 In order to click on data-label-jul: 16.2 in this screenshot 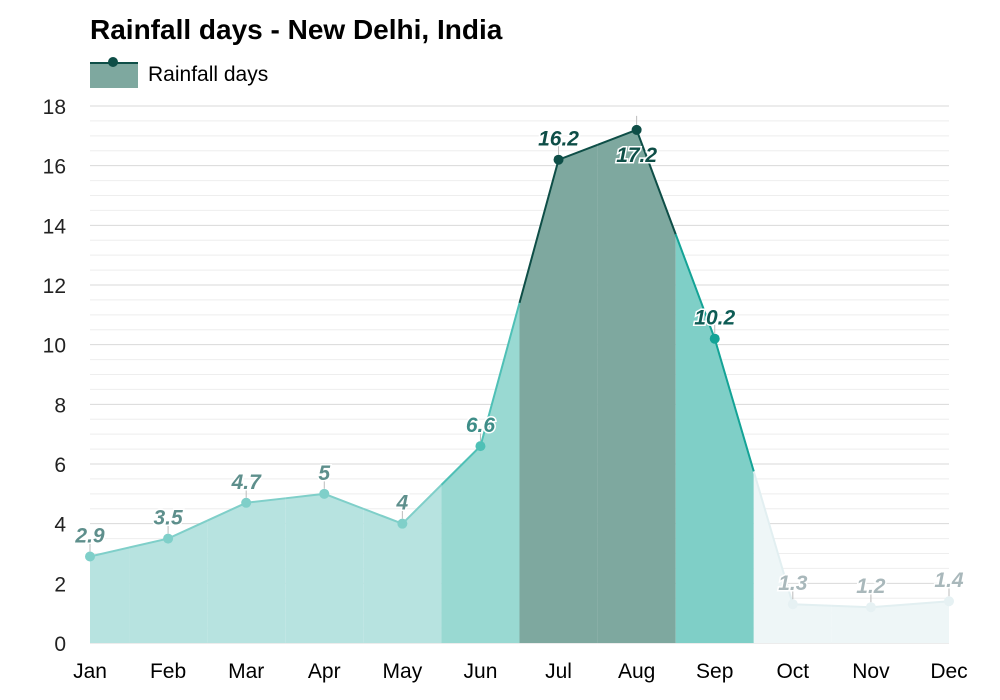, I will do `click(558, 139)`.